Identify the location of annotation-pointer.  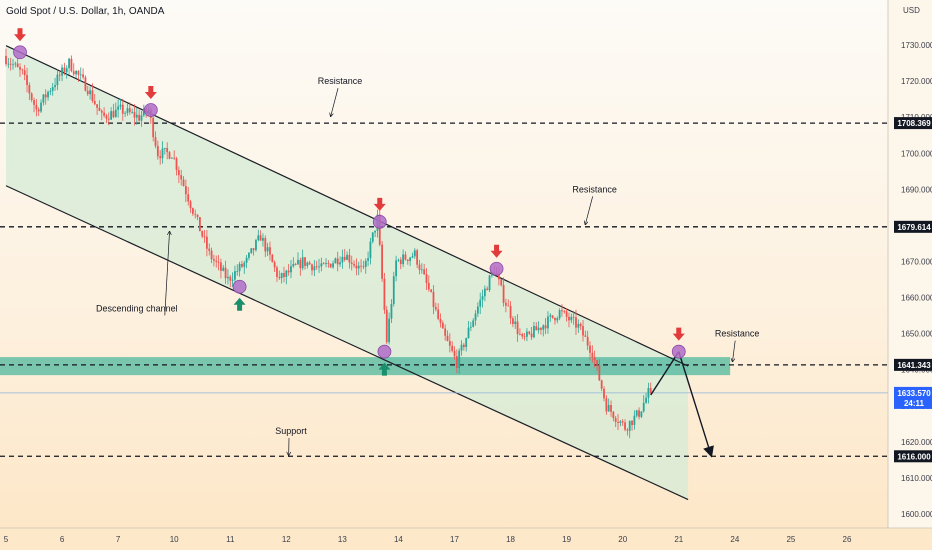
(589, 210).